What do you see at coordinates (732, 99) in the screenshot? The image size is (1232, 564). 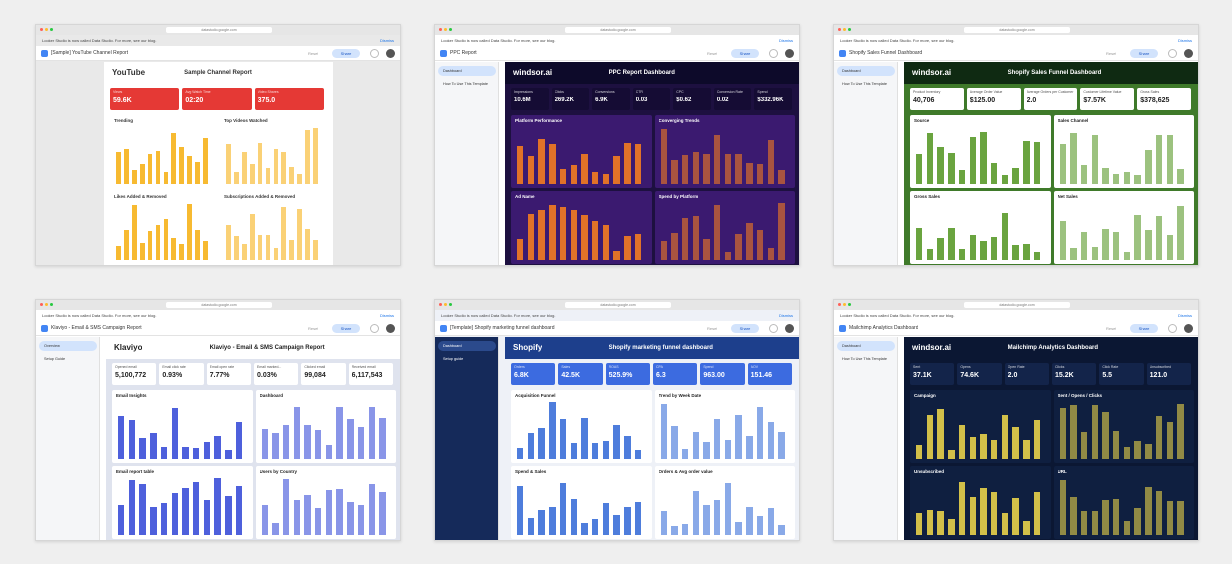 I see `kpi-tile: Conversion Rate 0.02` at bounding box center [732, 99].